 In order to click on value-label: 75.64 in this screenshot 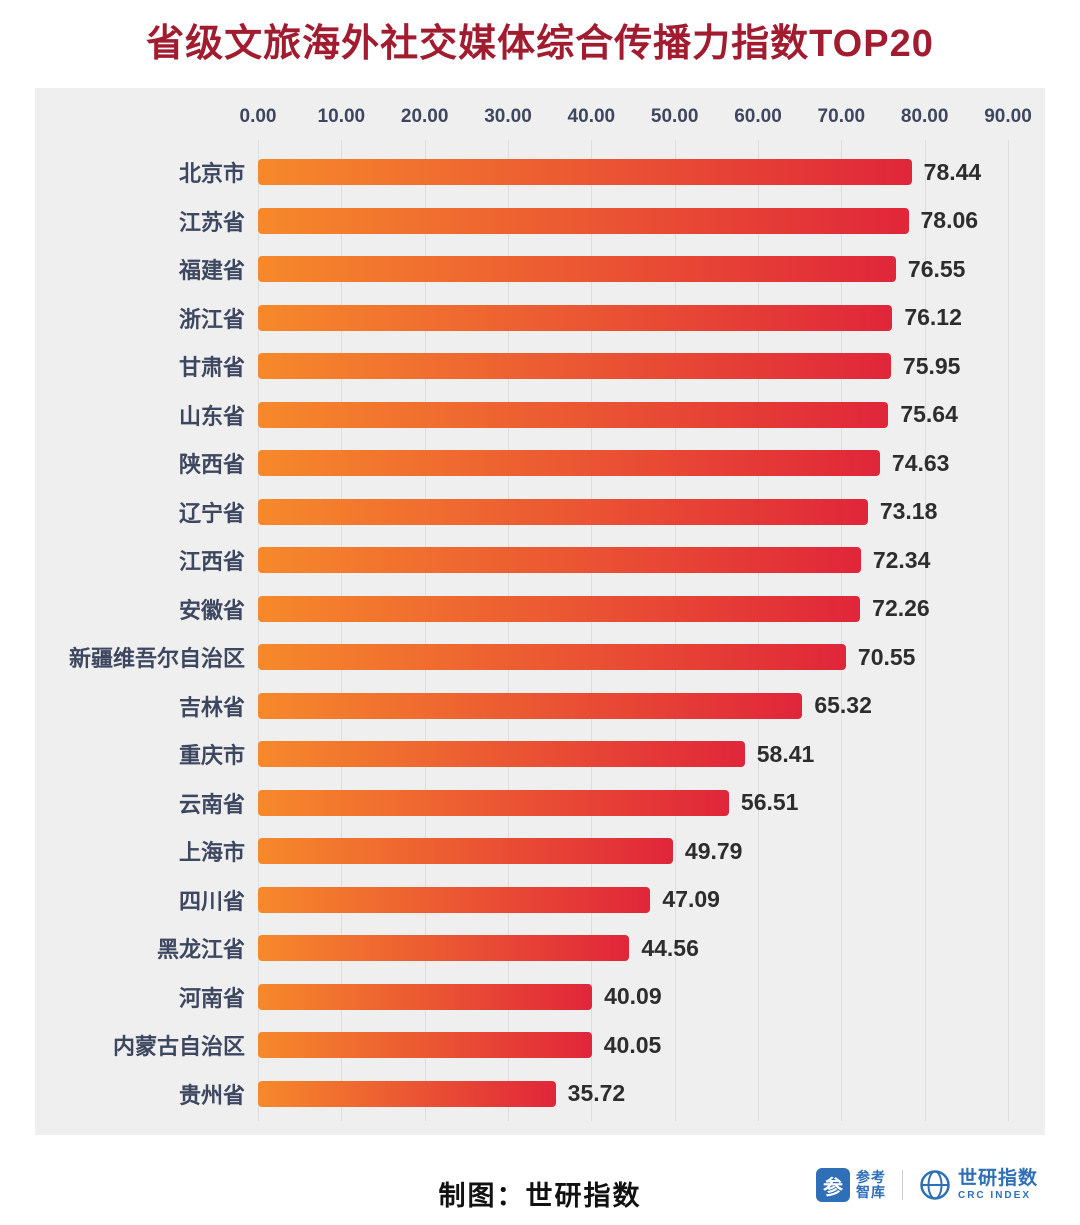, I will do `click(929, 414)`.